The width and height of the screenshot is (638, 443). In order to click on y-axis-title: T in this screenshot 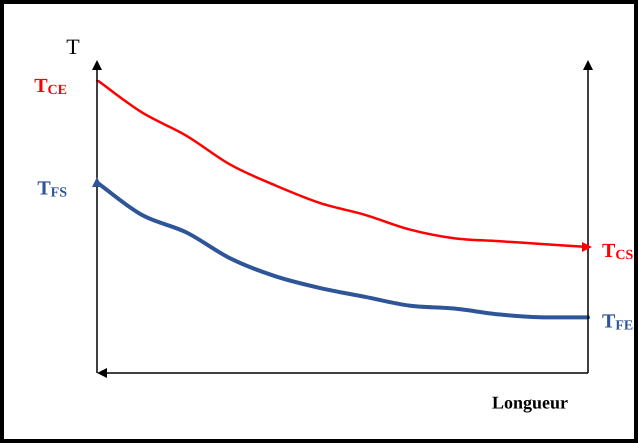, I will do `click(73, 46)`.